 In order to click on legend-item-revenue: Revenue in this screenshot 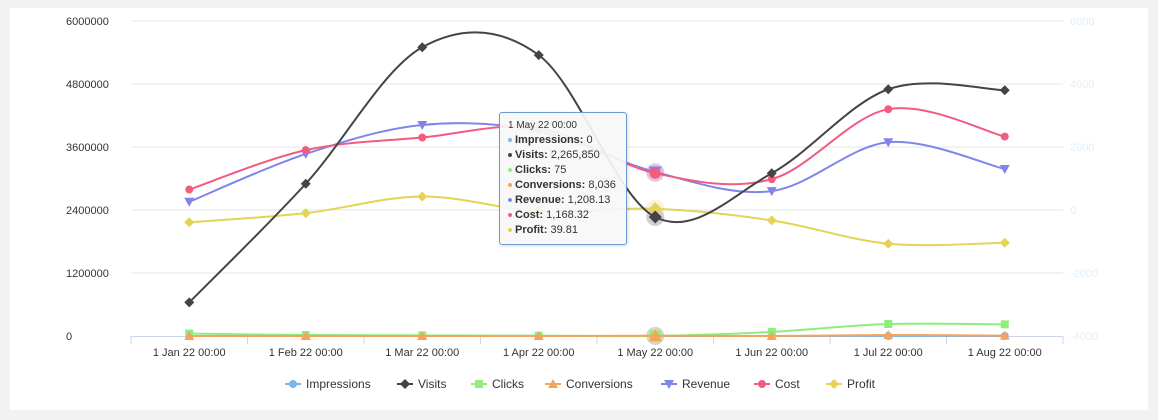, I will do `click(695, 384)`.